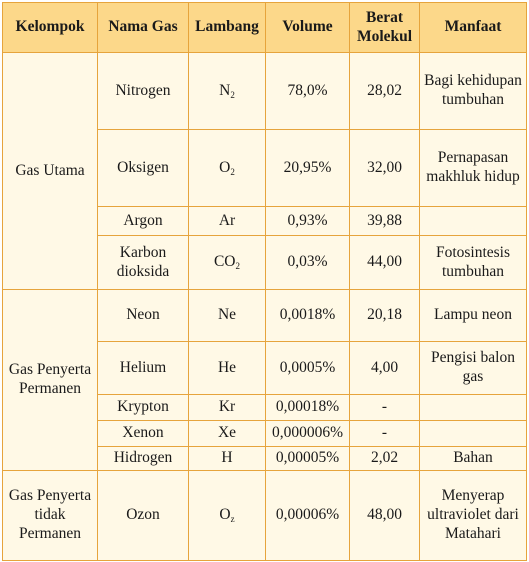  Describe the element at coordinates (50, 515) in the screenshot. I see `group-gas-penyerta-tidak-permanen: Gas Penyerta tidak Permanen` at that location.